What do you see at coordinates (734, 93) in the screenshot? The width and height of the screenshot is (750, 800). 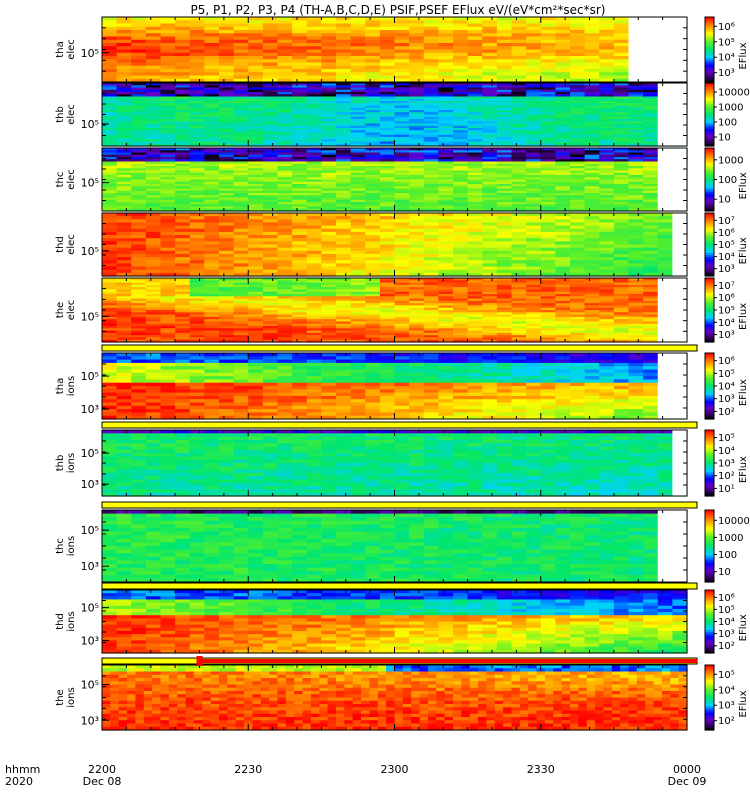 I see `colorbar-tick-label: 10000` at bounding box center [734, 93].